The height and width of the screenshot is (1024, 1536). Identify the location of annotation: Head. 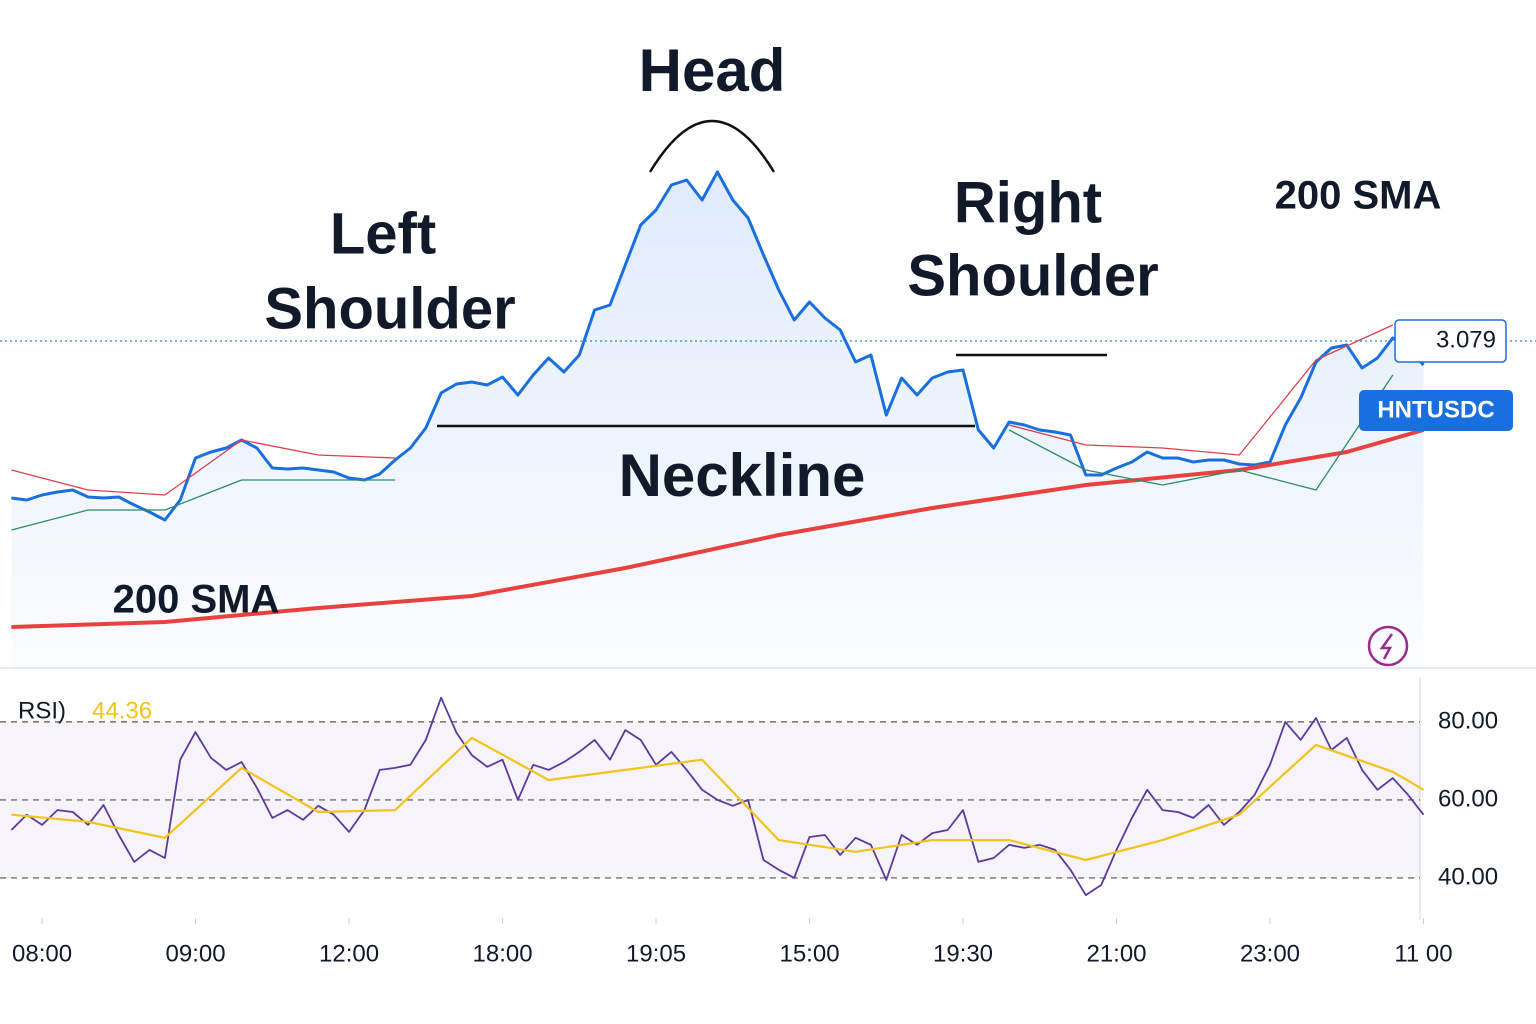
(712, 70).